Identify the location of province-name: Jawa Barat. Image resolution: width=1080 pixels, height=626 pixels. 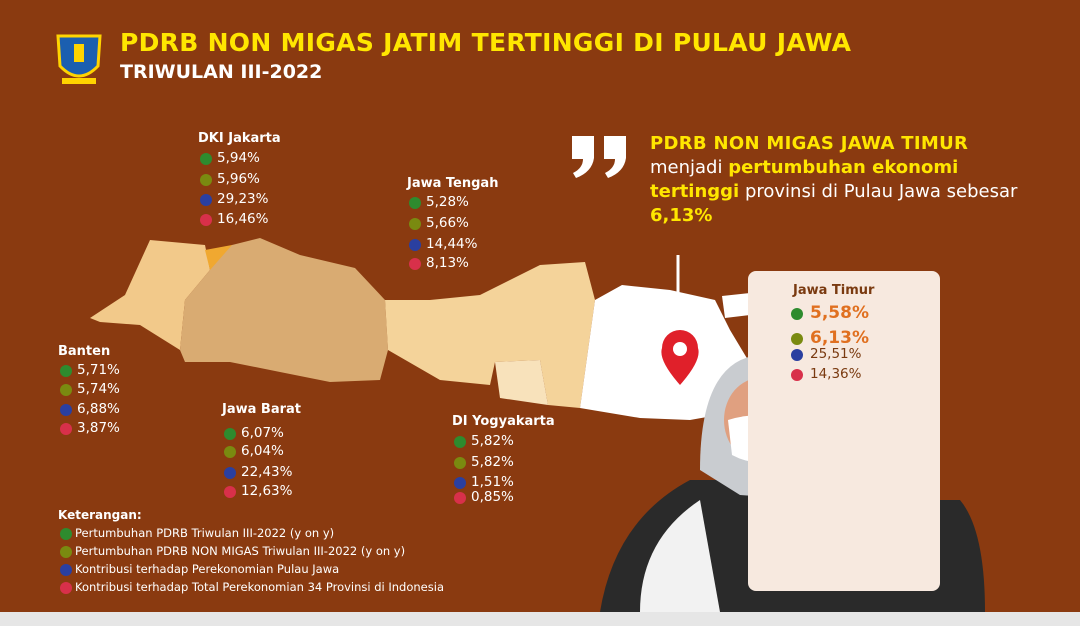
(261, 409).